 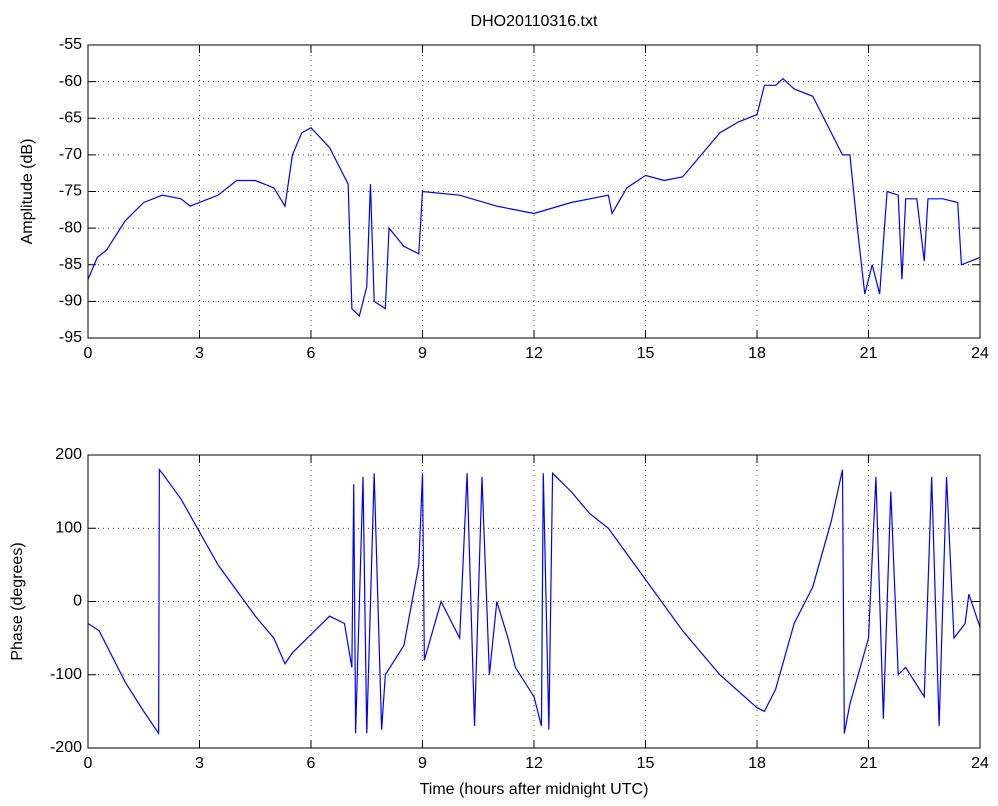 What do you see at coordinates (70, 44) in the screenshot?
I see `y-tick-label: -55` at bounding box center [70, 44].